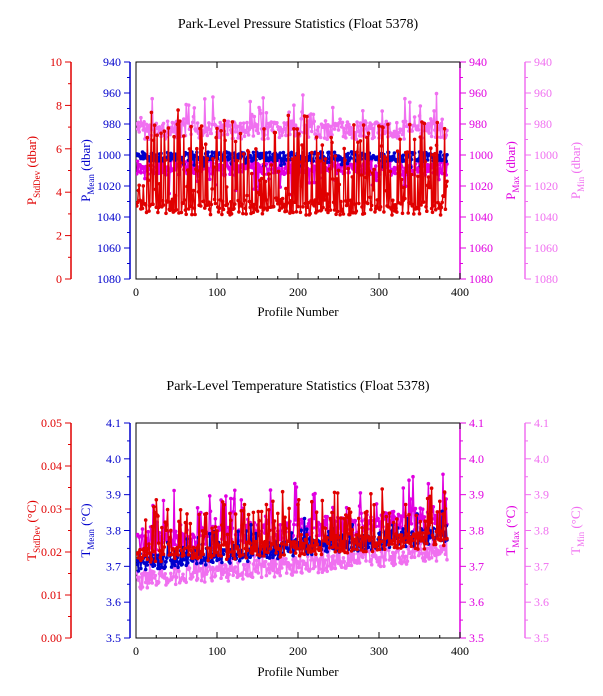 The height and width of the screenshot is (696, 603). Describe the element at coordinates (109, 248) in the screenshot. I see `y-tick-label-mean: 1060` at that location.